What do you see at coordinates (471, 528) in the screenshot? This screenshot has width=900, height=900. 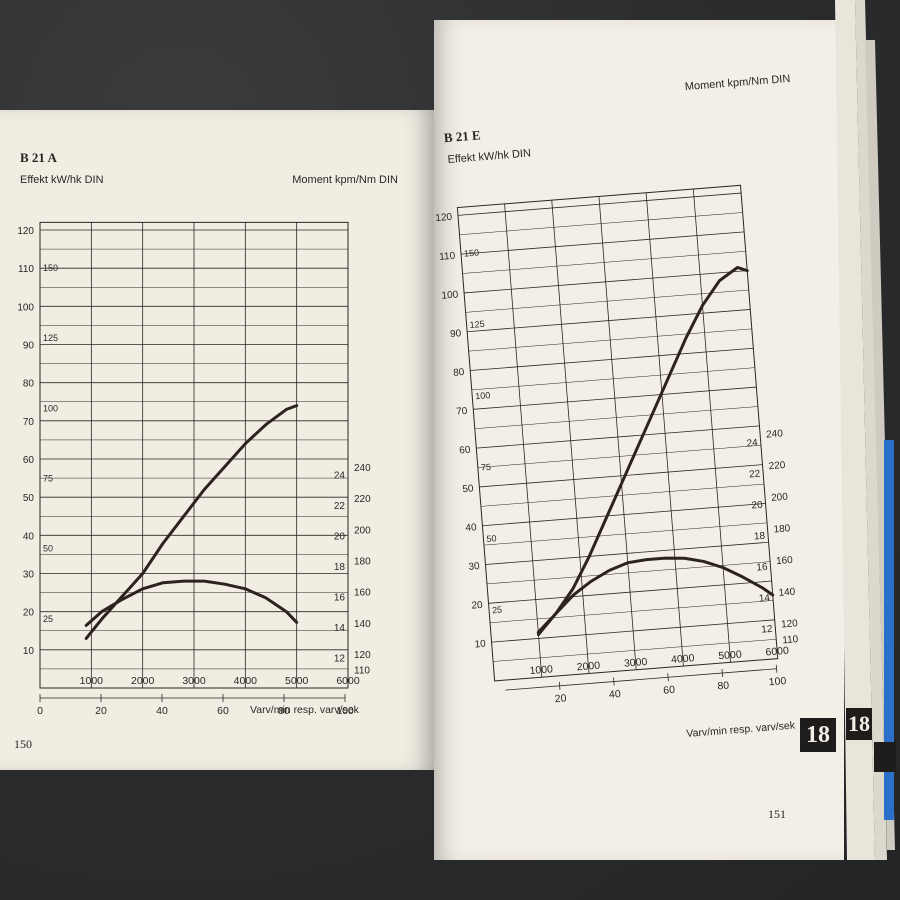 I see `tick-label-kw: 40` at bounding box center [471, 528].